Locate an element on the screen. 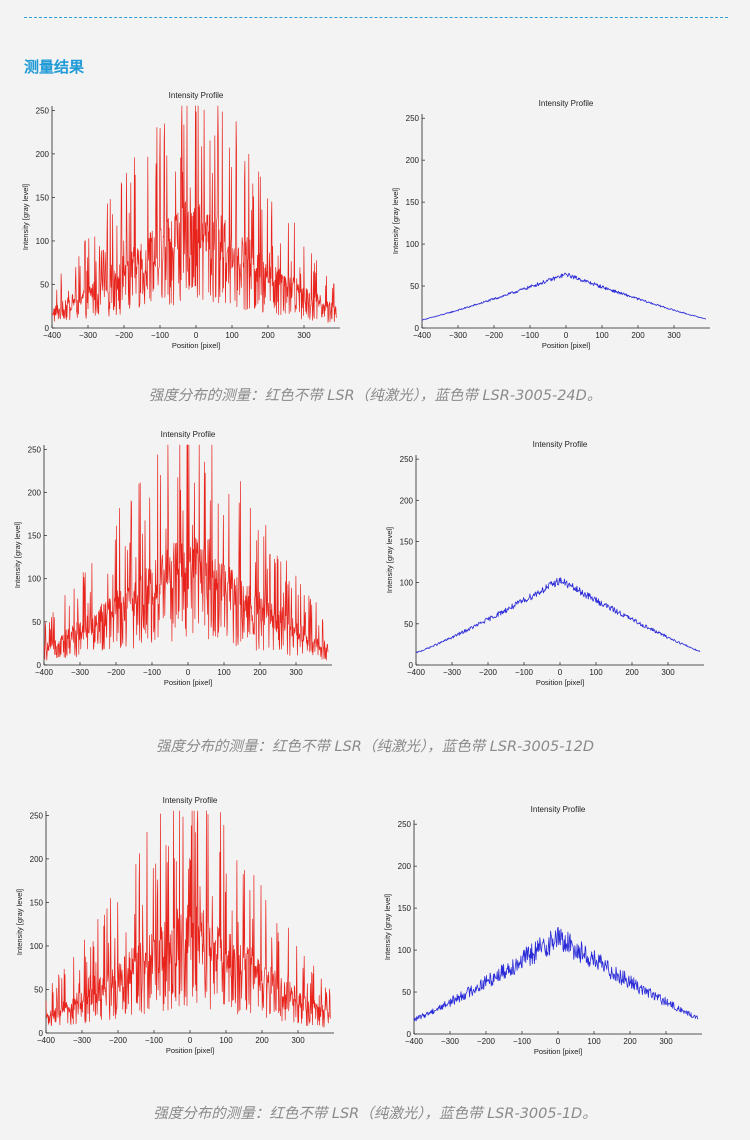  caption-row2: 强度分布的测量：红色不带 LSR（纯激光），蓝色带 LSR-3005-12D is located at coordinates (375, 747).